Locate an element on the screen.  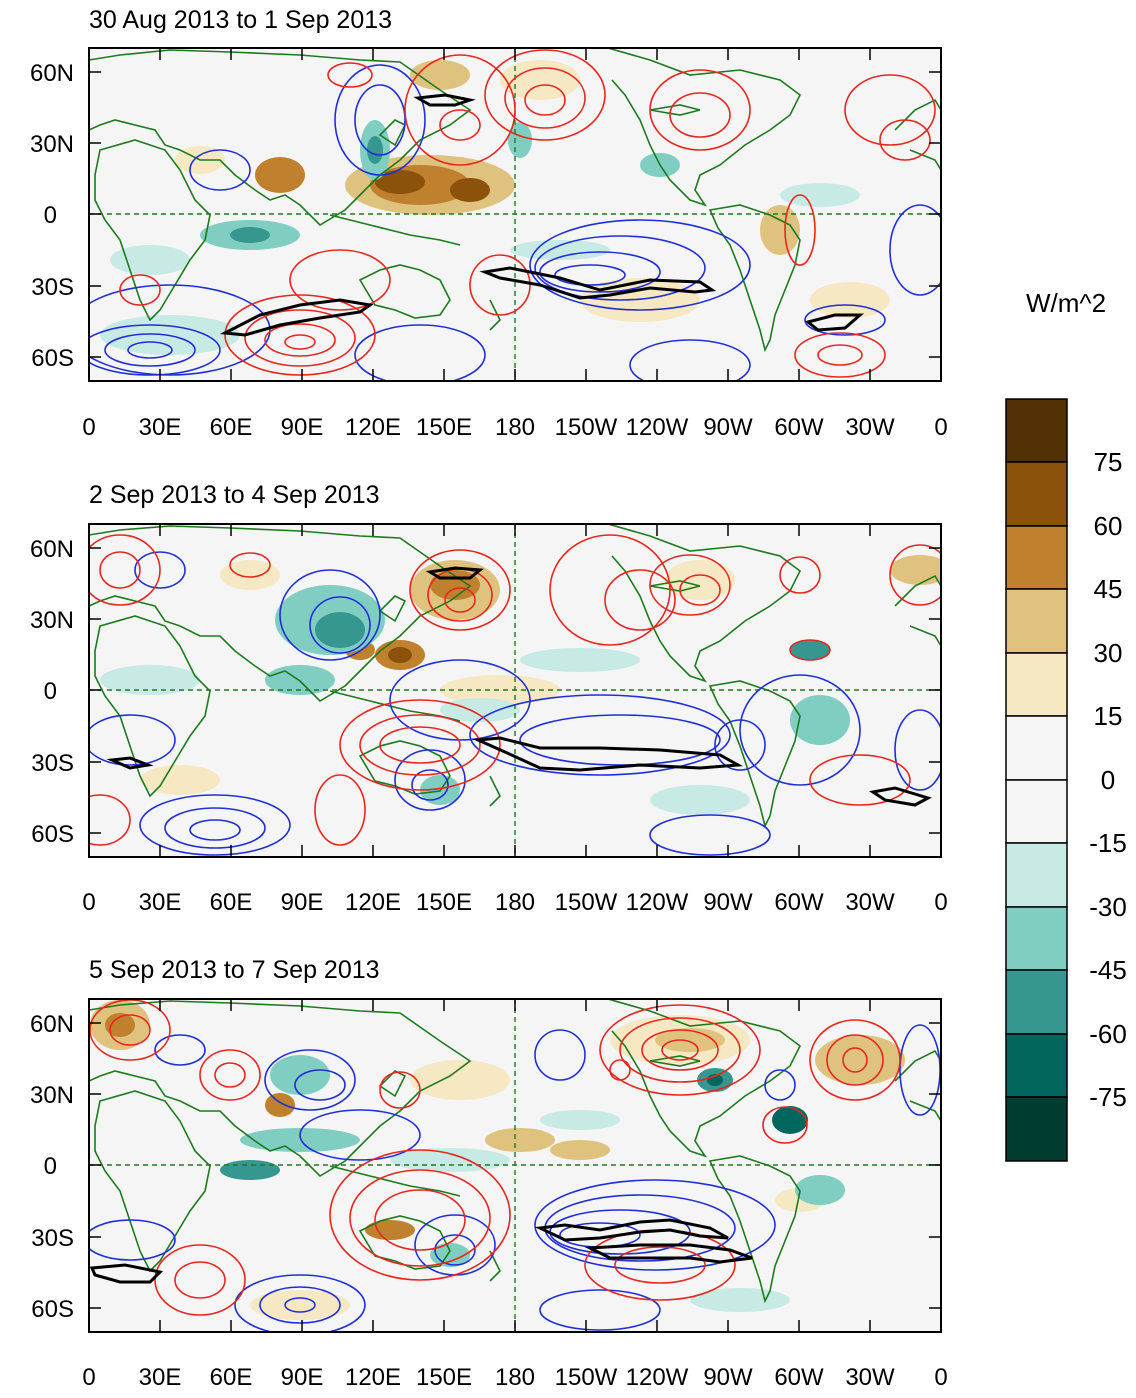
colorbar-label: 15 is located at coordinates (1108, 716).